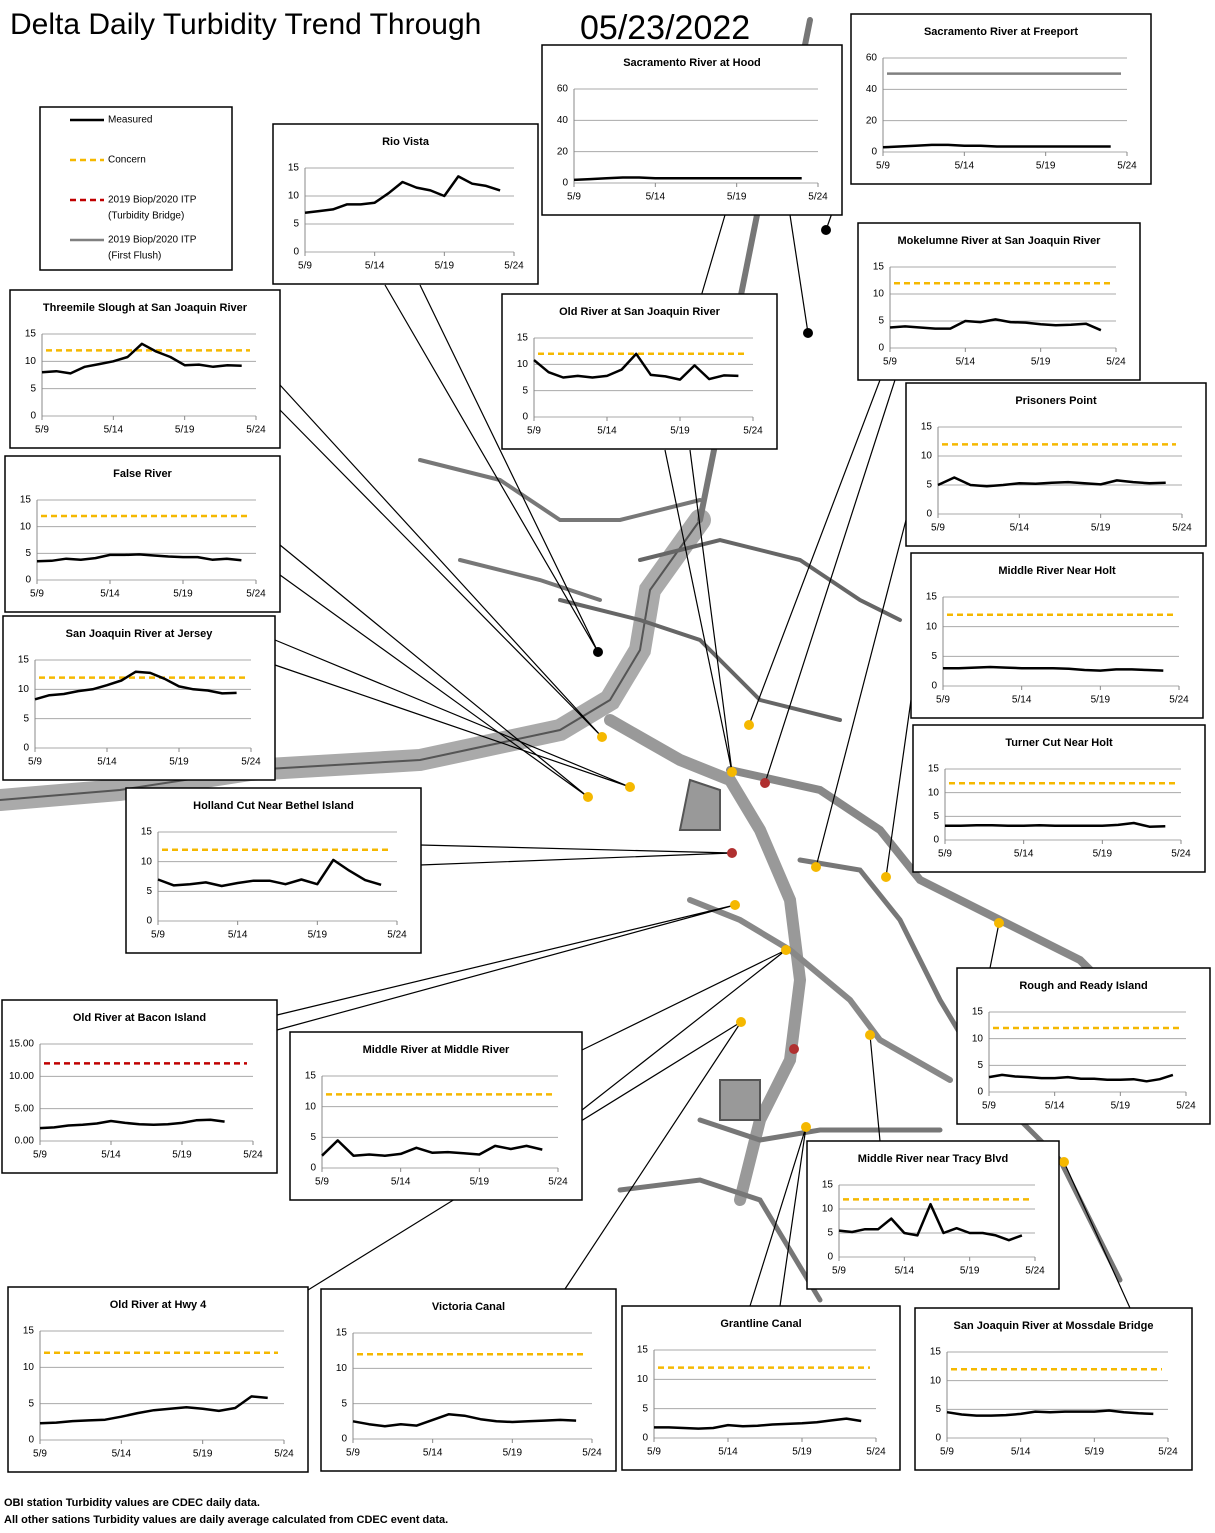 Image resolution: width=1215 pixels, height=1533 pixels. Describe the element at coordinates (563, 89) in the screenshot. I see `y-tick-label: 60` at that location.